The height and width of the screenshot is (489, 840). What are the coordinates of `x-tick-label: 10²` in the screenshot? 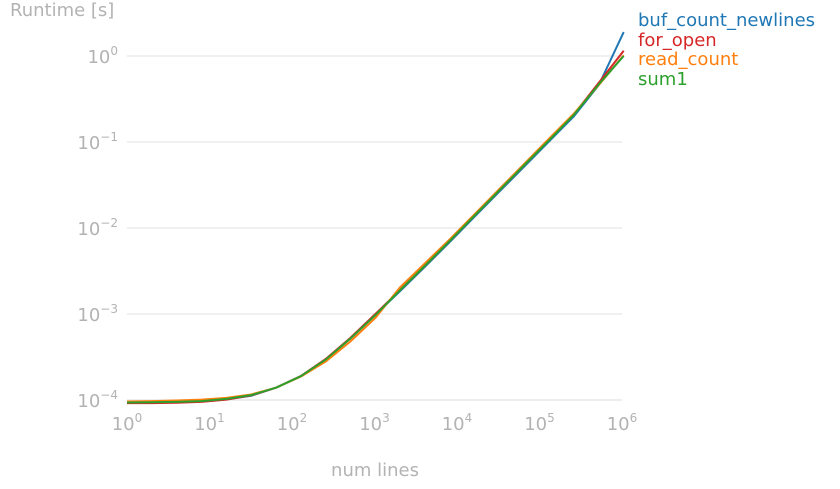 It's located at (292, 423).